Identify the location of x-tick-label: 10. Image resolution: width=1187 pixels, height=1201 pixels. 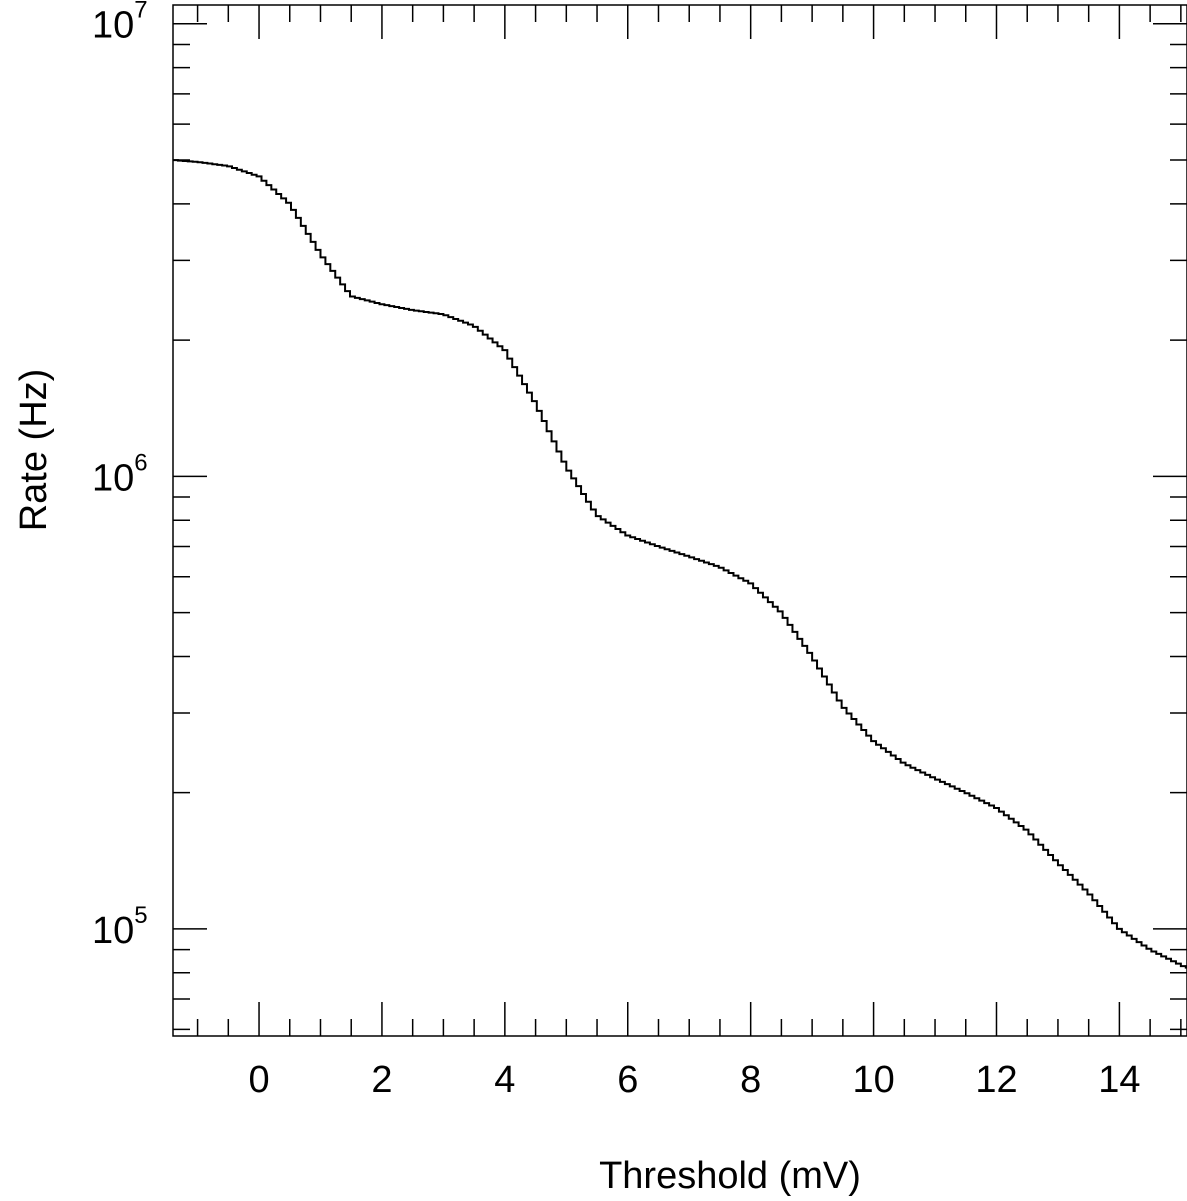
(873, 1080).